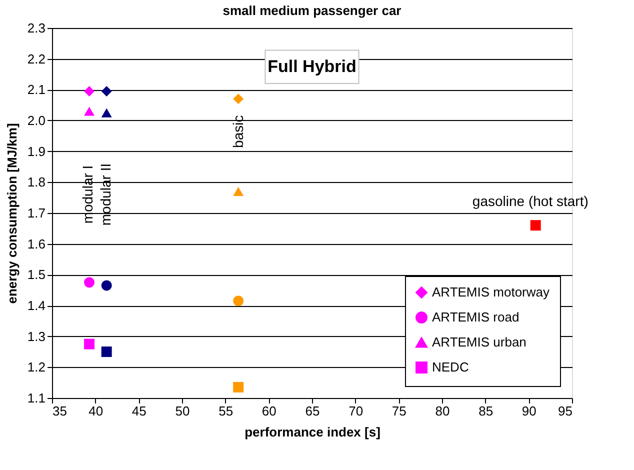  What do you see at coordinates (36, 58) in the screenshot?
I see `y-tick-label: 2.2` at bounding box center [36, 58].